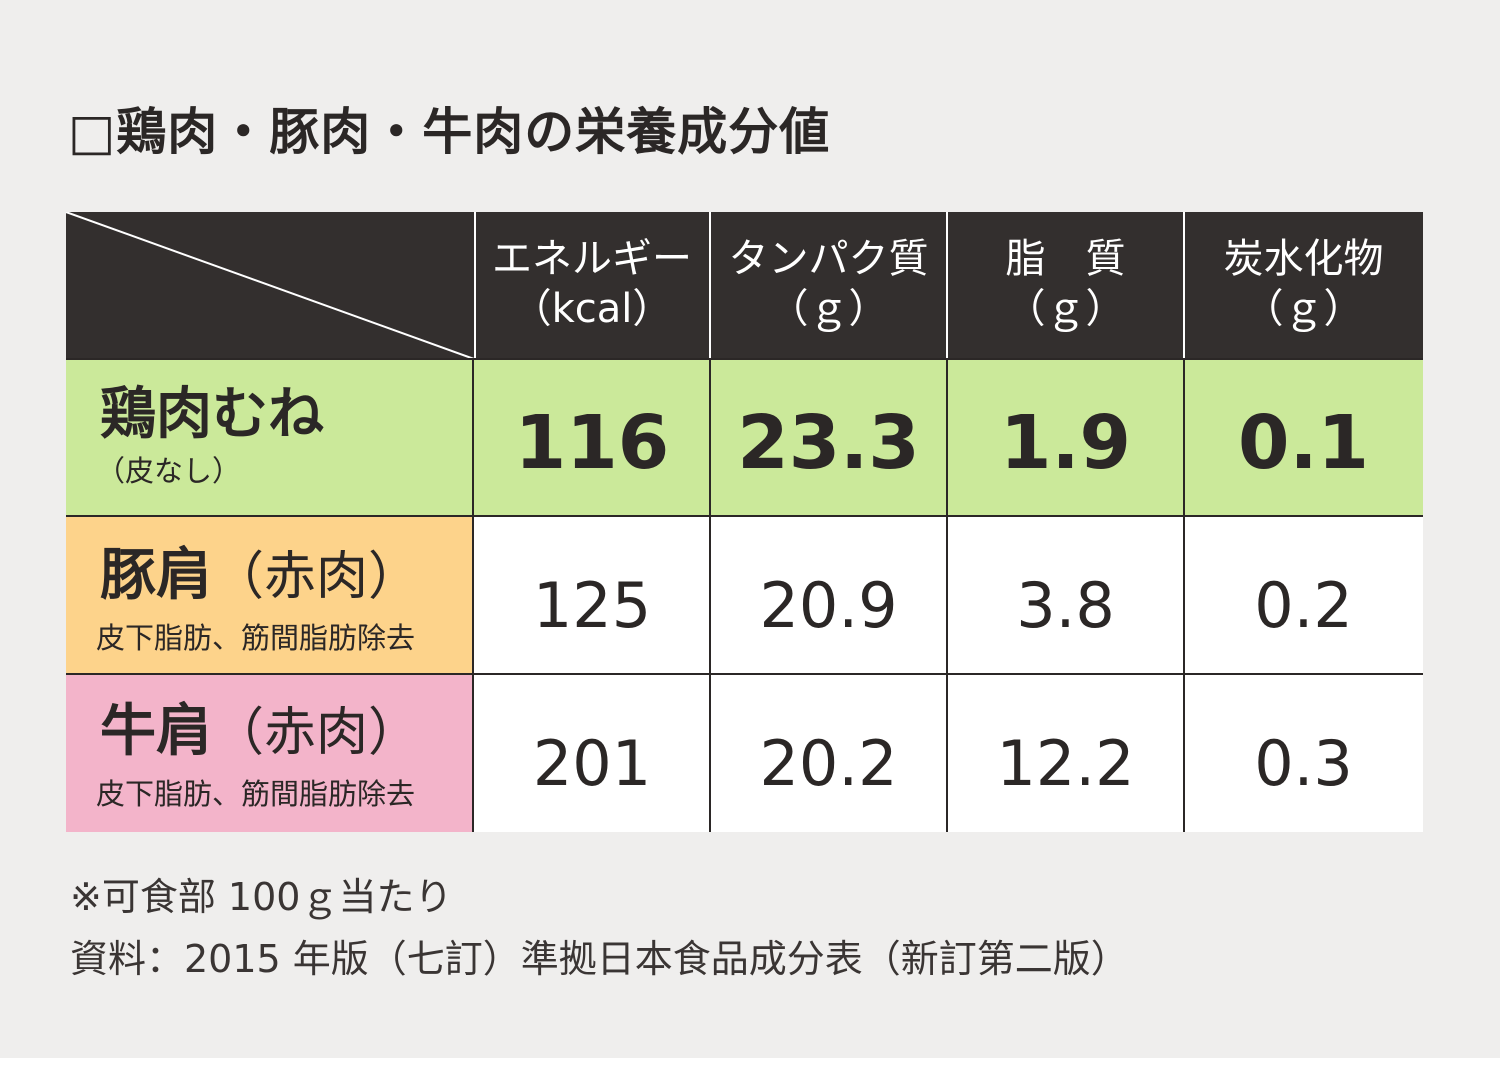 The image size is (1500, 1080). Describe the element at coordinates (592, 309) in the screenshot. I see `header-energy-unit: （kcal）` at that location.